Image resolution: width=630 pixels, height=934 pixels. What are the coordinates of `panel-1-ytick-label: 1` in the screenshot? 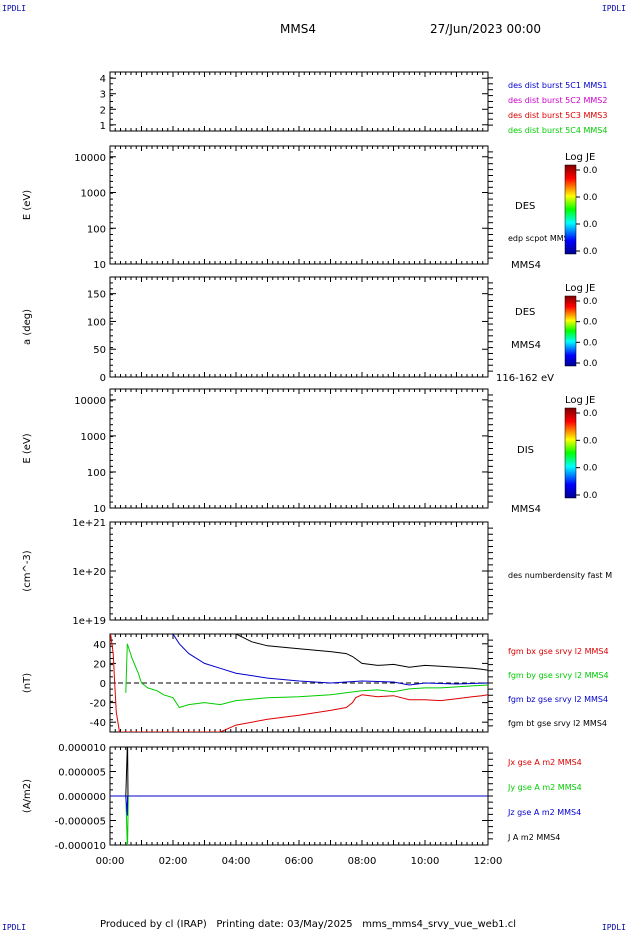 It's located at (103, 126).